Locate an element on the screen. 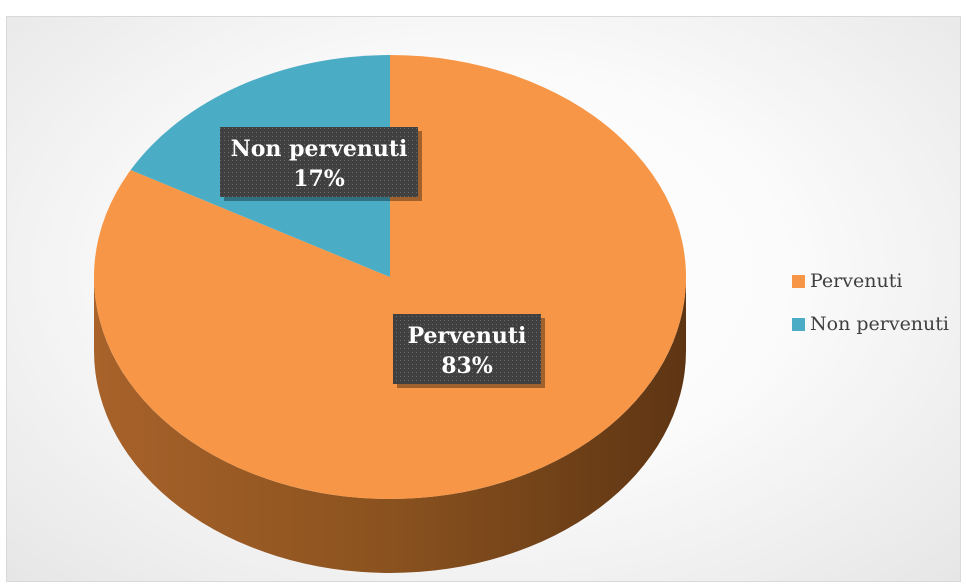 The width and height of the screenshot is (967, 586). pie-data-labels: Pervenuti 83% Non pervenuti 17% is located at coordinates (382, 257).